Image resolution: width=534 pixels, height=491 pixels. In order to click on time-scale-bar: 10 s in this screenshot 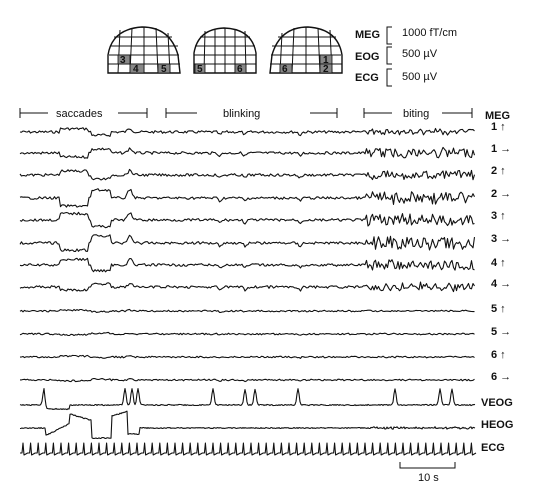, I will do `click(427, 473)`.